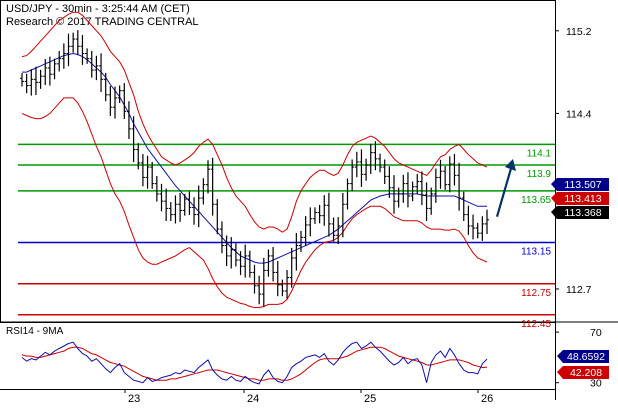  I want to click on price-axis-label: 114.4, so click(579, 114).